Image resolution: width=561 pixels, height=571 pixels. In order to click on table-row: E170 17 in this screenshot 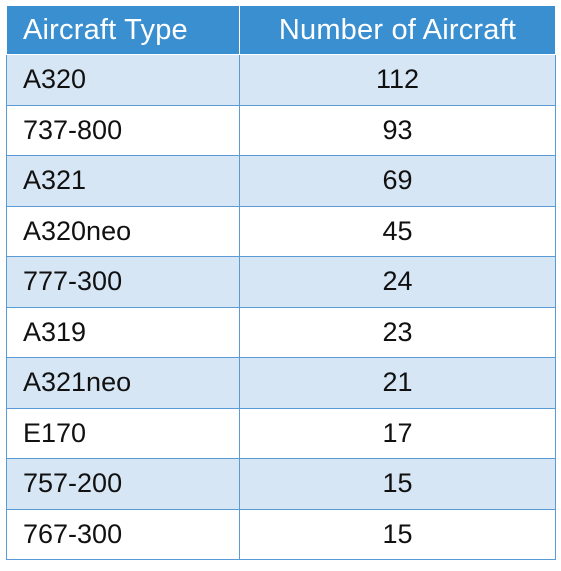, I will do `click(281, 433)`.